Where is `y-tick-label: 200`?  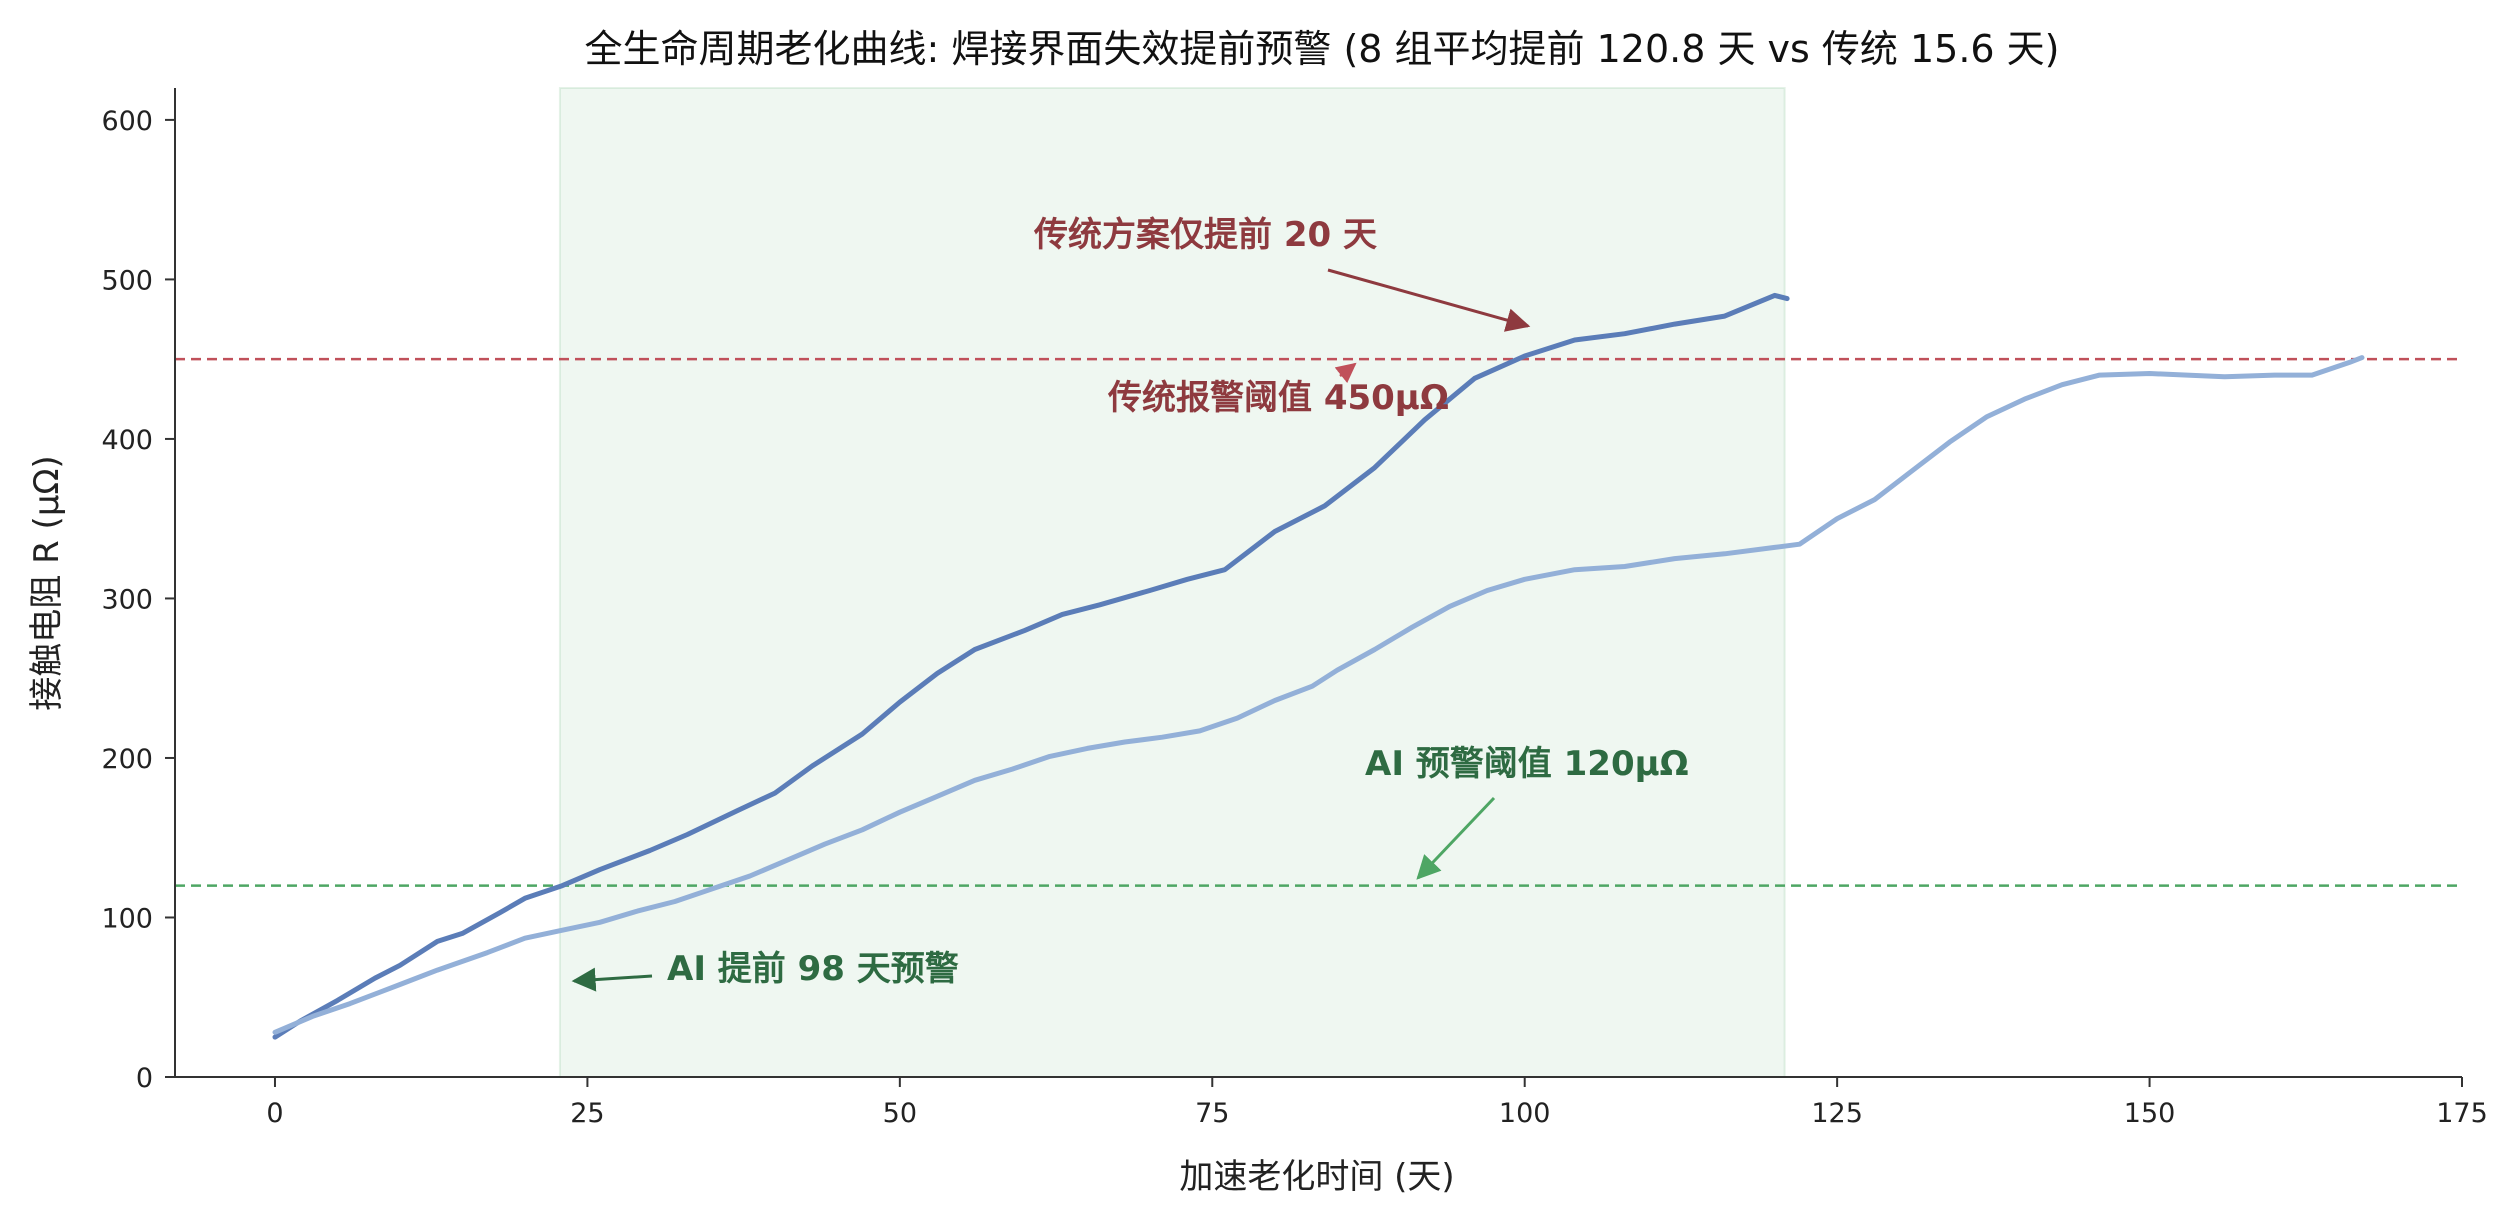 y-tick-label: 200 is located at coordinates (127, 759).